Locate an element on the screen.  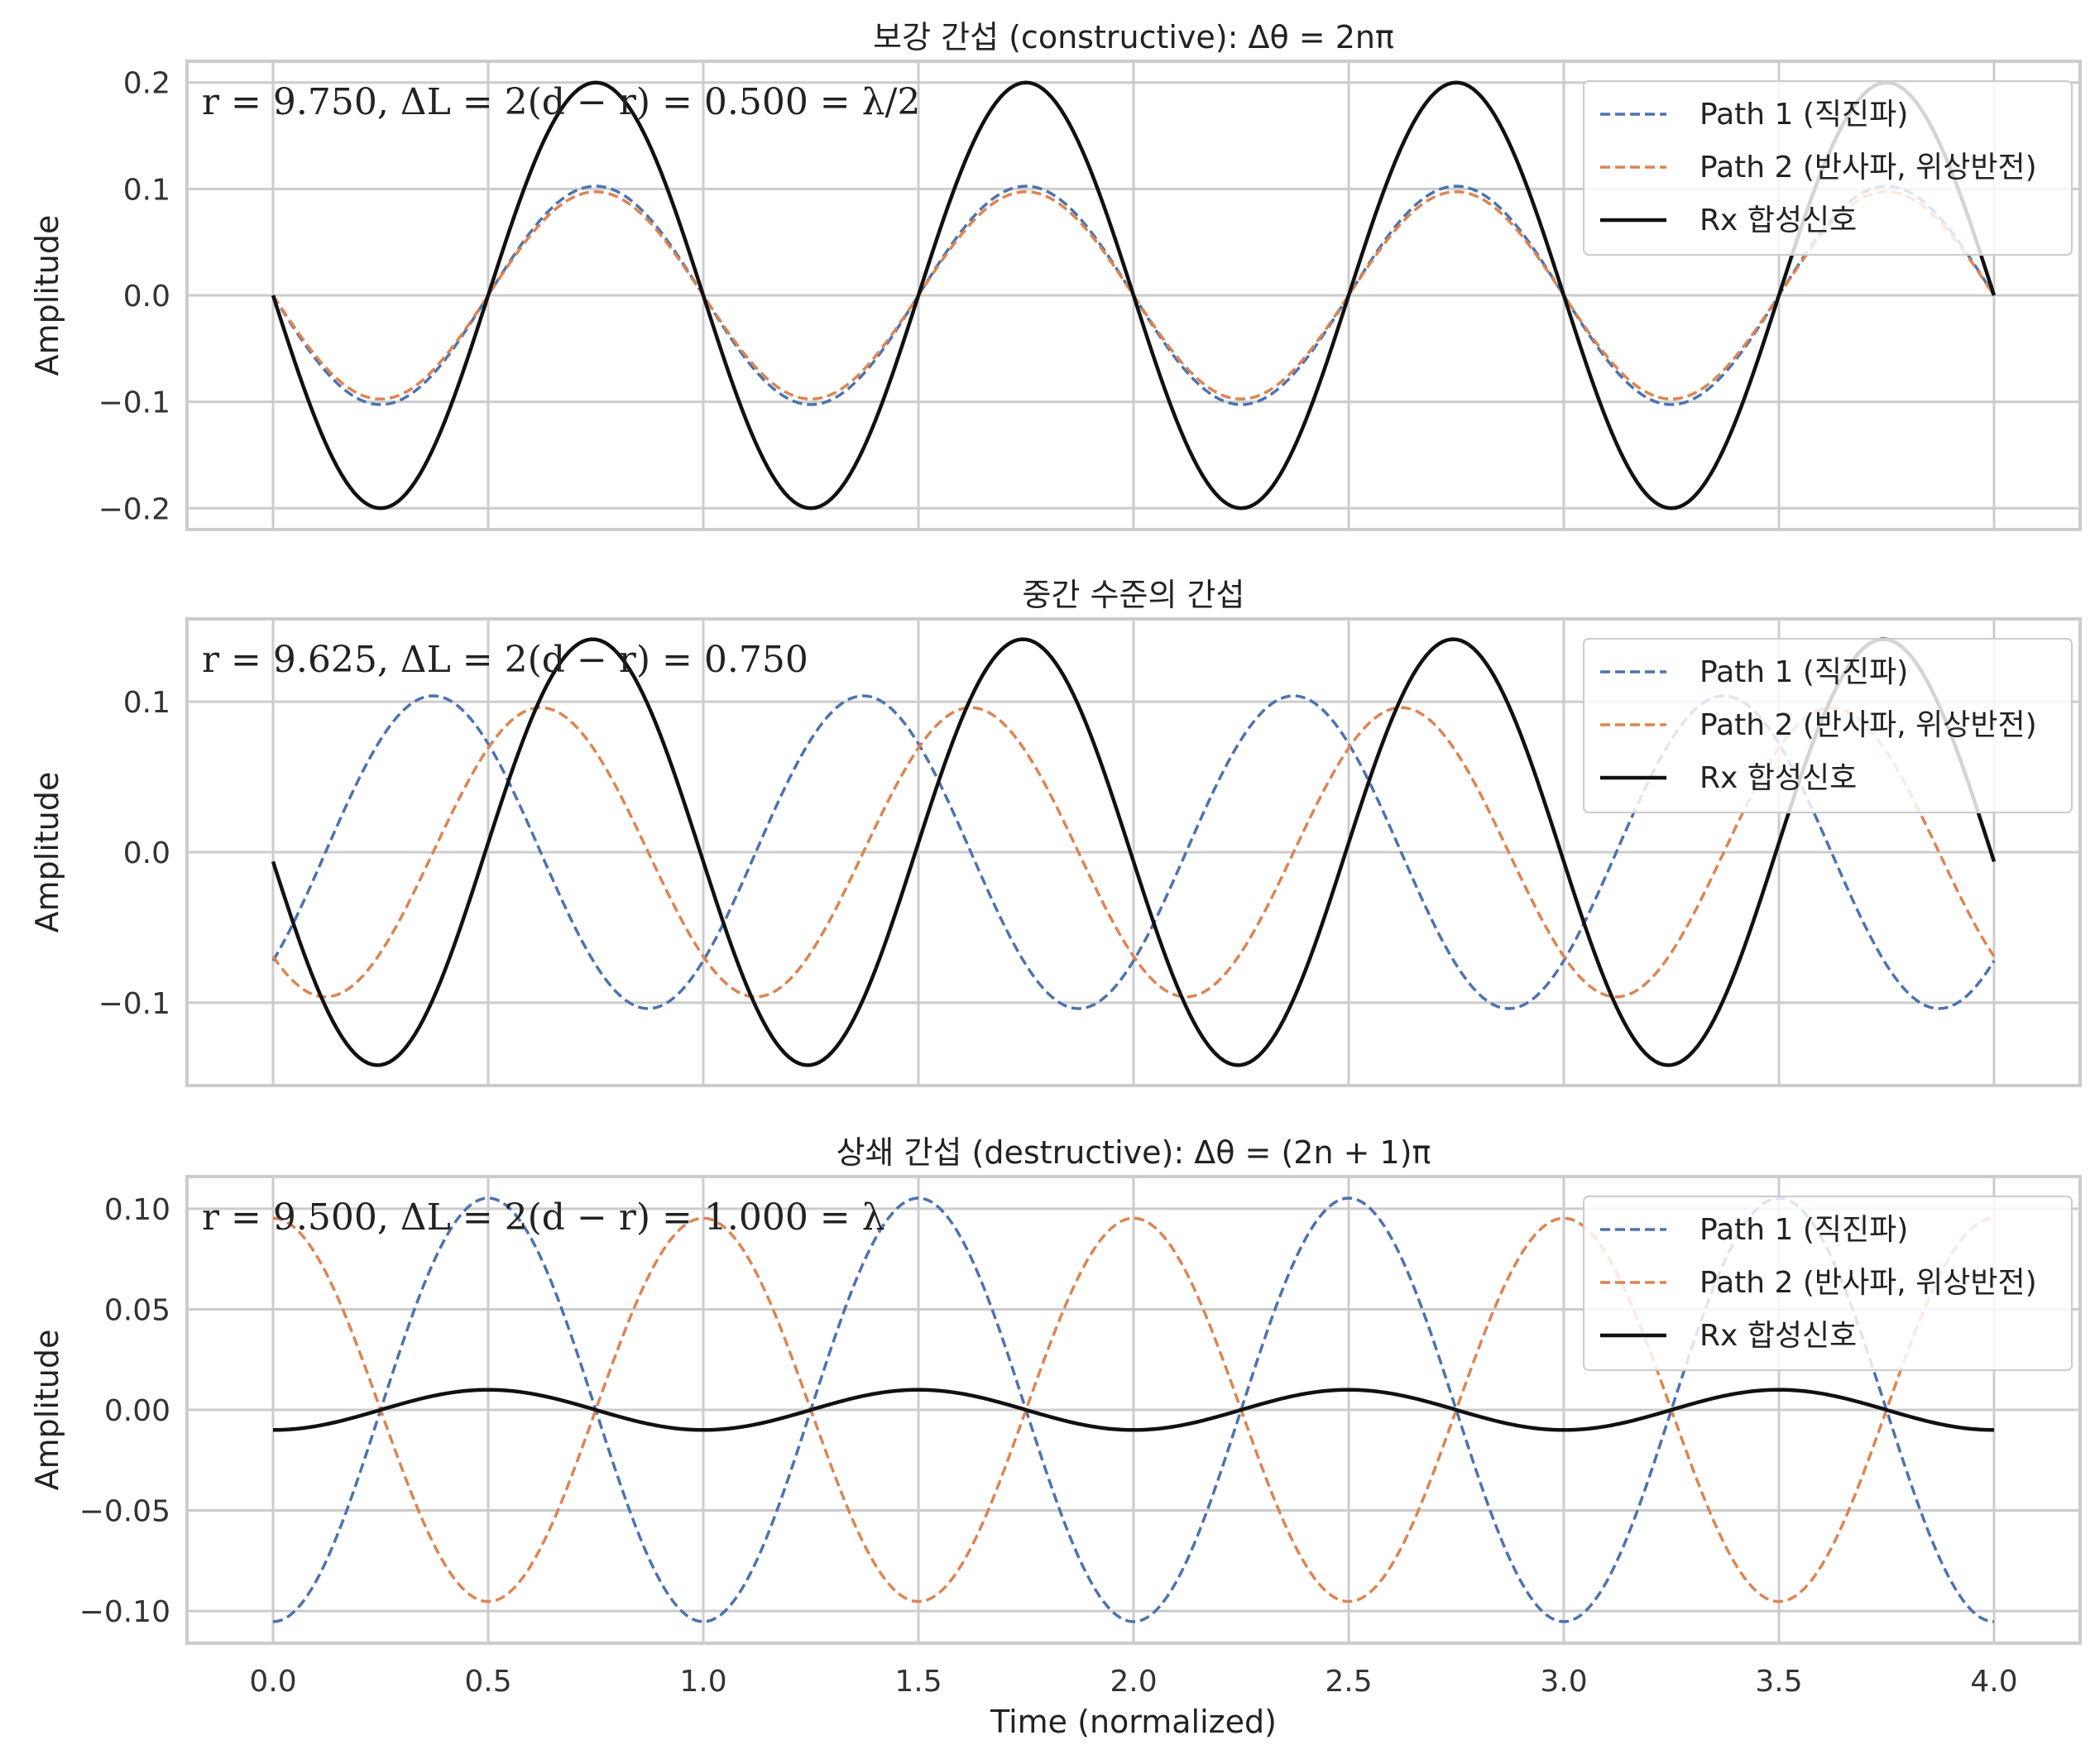
panel-destructive-xlabel: Time (normalized) is located at coordinates (1133, 1722).